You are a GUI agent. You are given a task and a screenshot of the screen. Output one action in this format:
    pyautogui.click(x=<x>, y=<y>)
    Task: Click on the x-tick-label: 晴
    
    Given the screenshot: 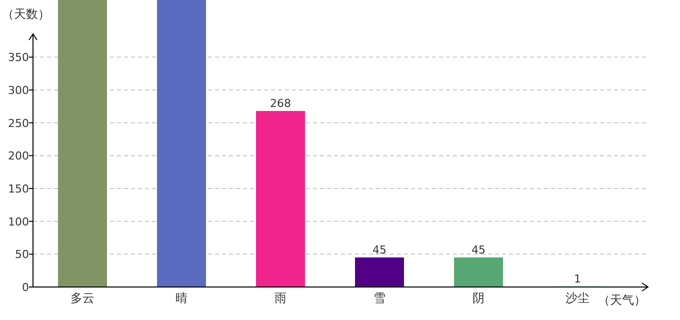 What is the action you would take?
    pyautogui.click(x=182, y=298)
    